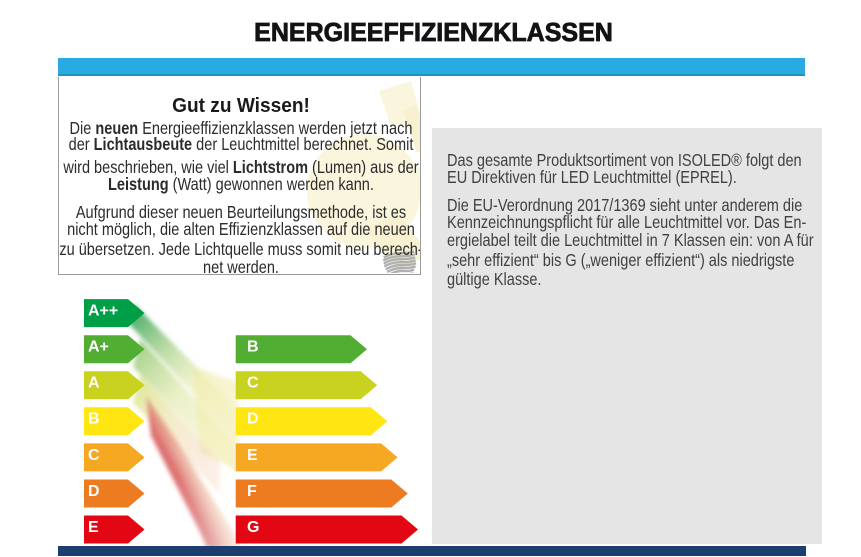  Describe the element at coordinates (252, 491) in the screenshot. I see `svg-text: F` at that location.